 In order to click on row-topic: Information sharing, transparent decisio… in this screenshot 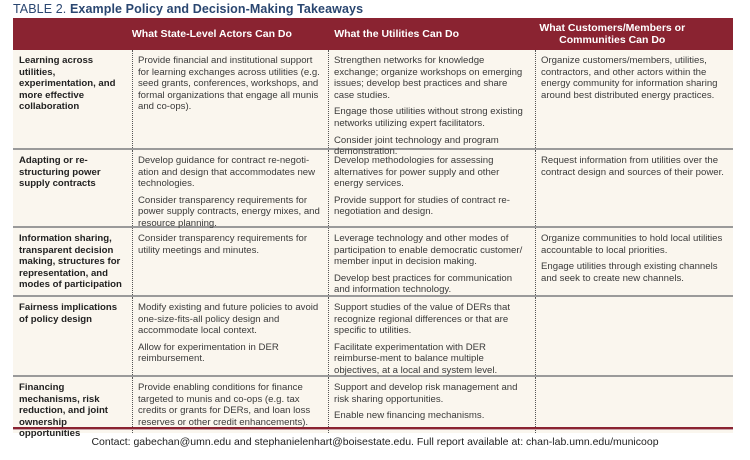, I will do `click(70, 262)`.